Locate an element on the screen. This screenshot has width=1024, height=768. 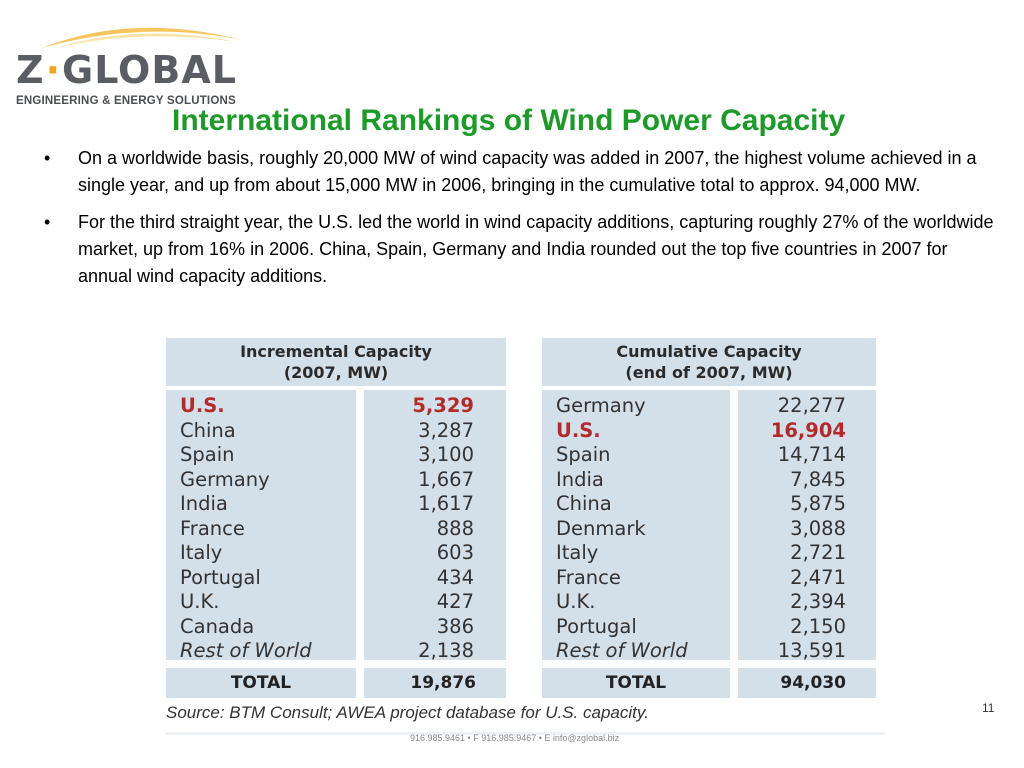
table-row: Germany 22,277 is located at coordinates (709, 406).